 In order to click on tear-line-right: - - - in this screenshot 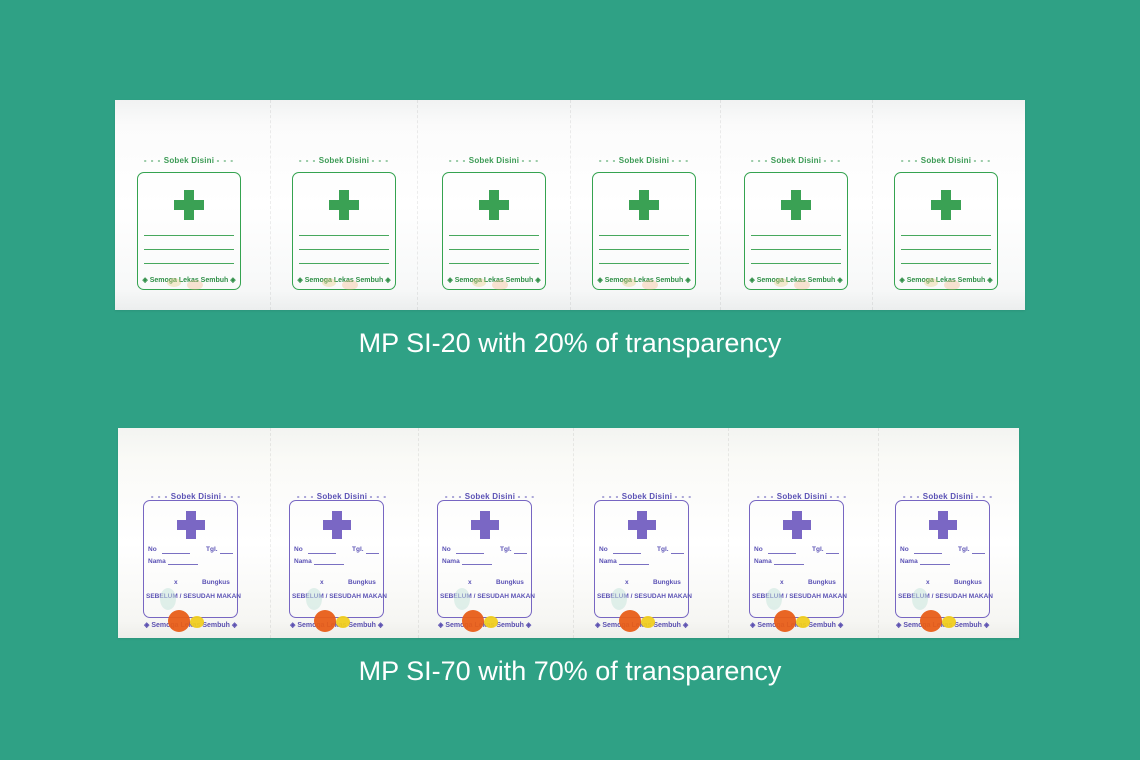, I will do `click(832, 160)`.